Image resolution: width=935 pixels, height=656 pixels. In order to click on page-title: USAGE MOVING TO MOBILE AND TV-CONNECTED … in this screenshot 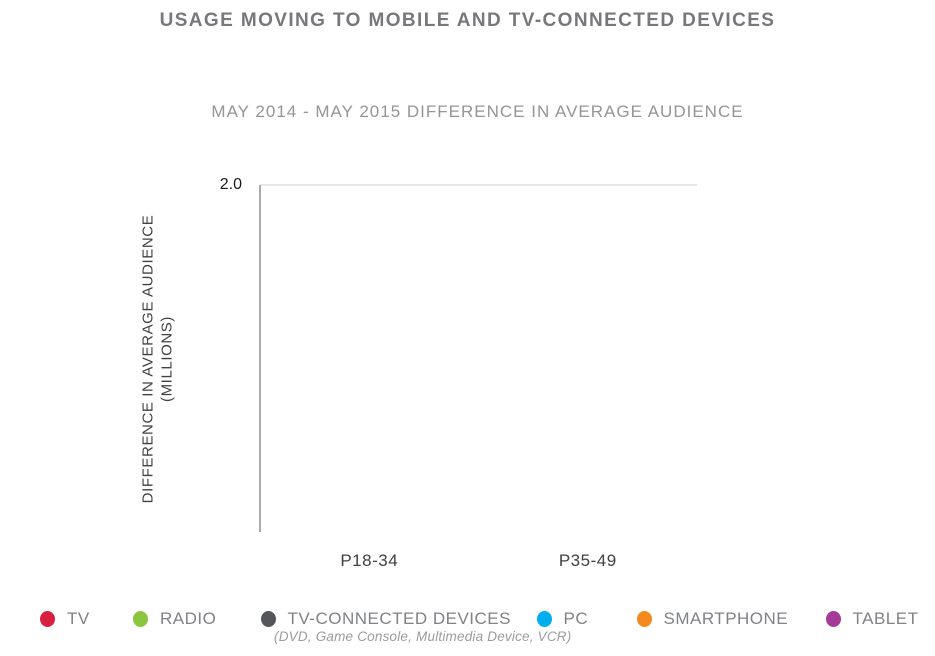, I will do `click(467, 20)`.